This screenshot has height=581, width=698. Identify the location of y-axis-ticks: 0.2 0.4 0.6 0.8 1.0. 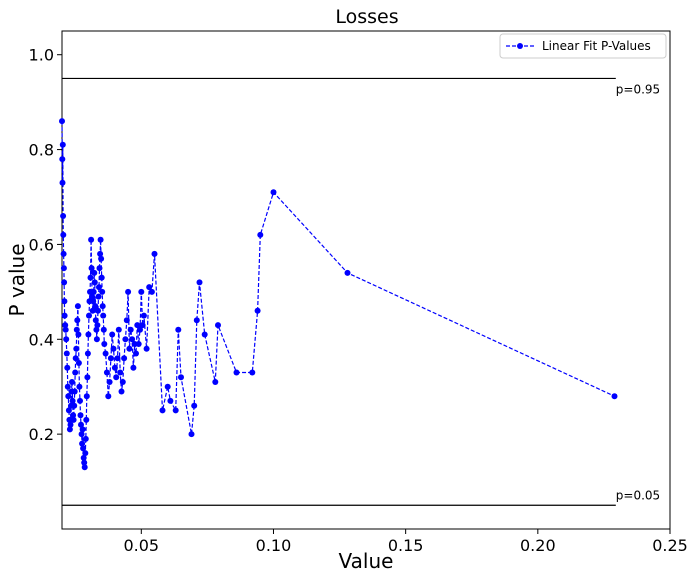
(45, 245).